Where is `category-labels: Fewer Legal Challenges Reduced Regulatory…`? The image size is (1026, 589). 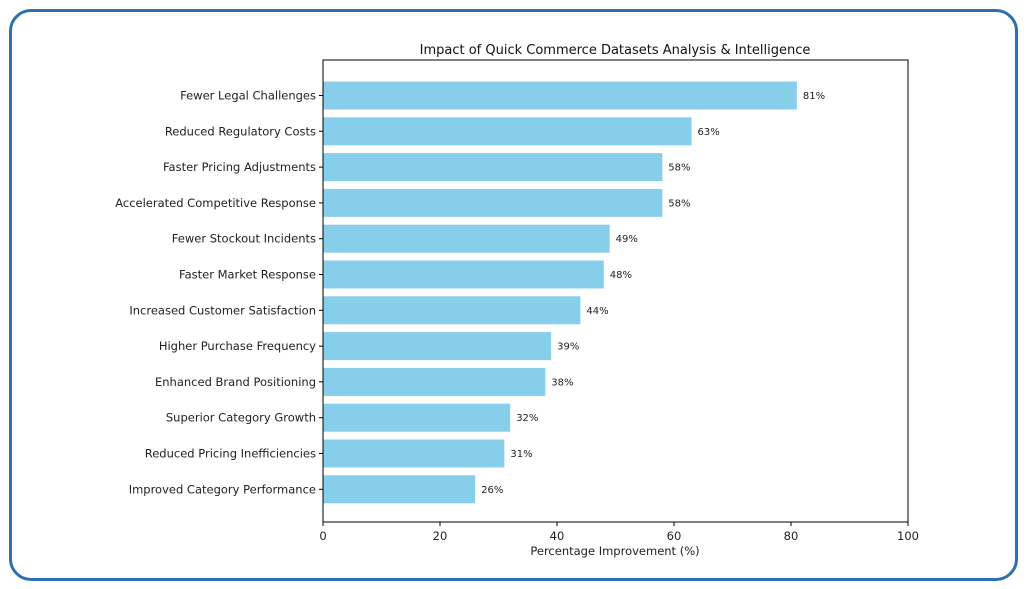
category-labels: Fewer Legal Challenges Reduced Regulatory… is located at coordinates (219, 292).